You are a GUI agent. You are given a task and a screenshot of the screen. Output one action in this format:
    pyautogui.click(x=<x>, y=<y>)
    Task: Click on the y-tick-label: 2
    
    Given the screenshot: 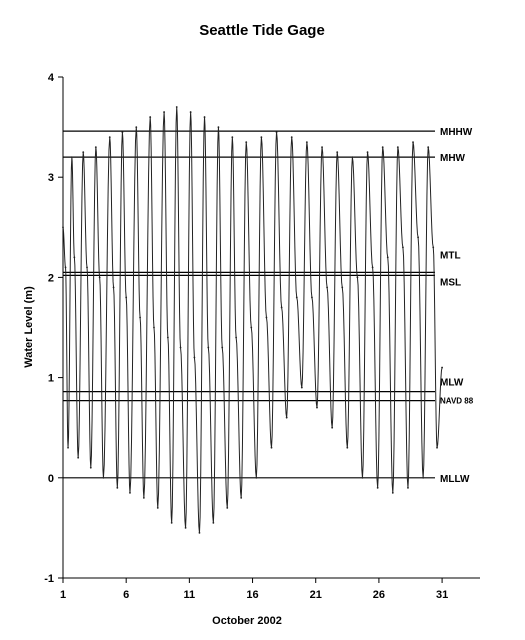 What is the action you would take?
    pyautogui.click(x=51, y=278)
    